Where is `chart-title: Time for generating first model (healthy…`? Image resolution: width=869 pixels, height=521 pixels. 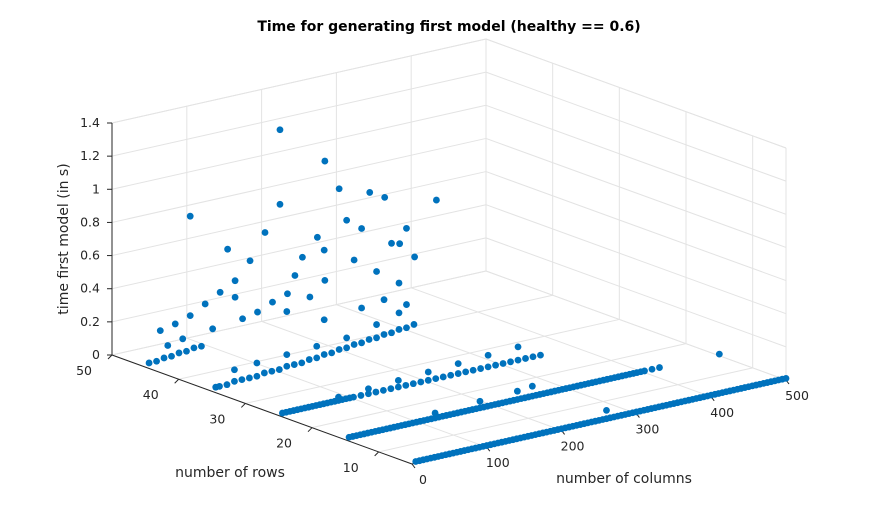 chart-title: Time for generating first model (healthy… is located at coordinates (448, 27).